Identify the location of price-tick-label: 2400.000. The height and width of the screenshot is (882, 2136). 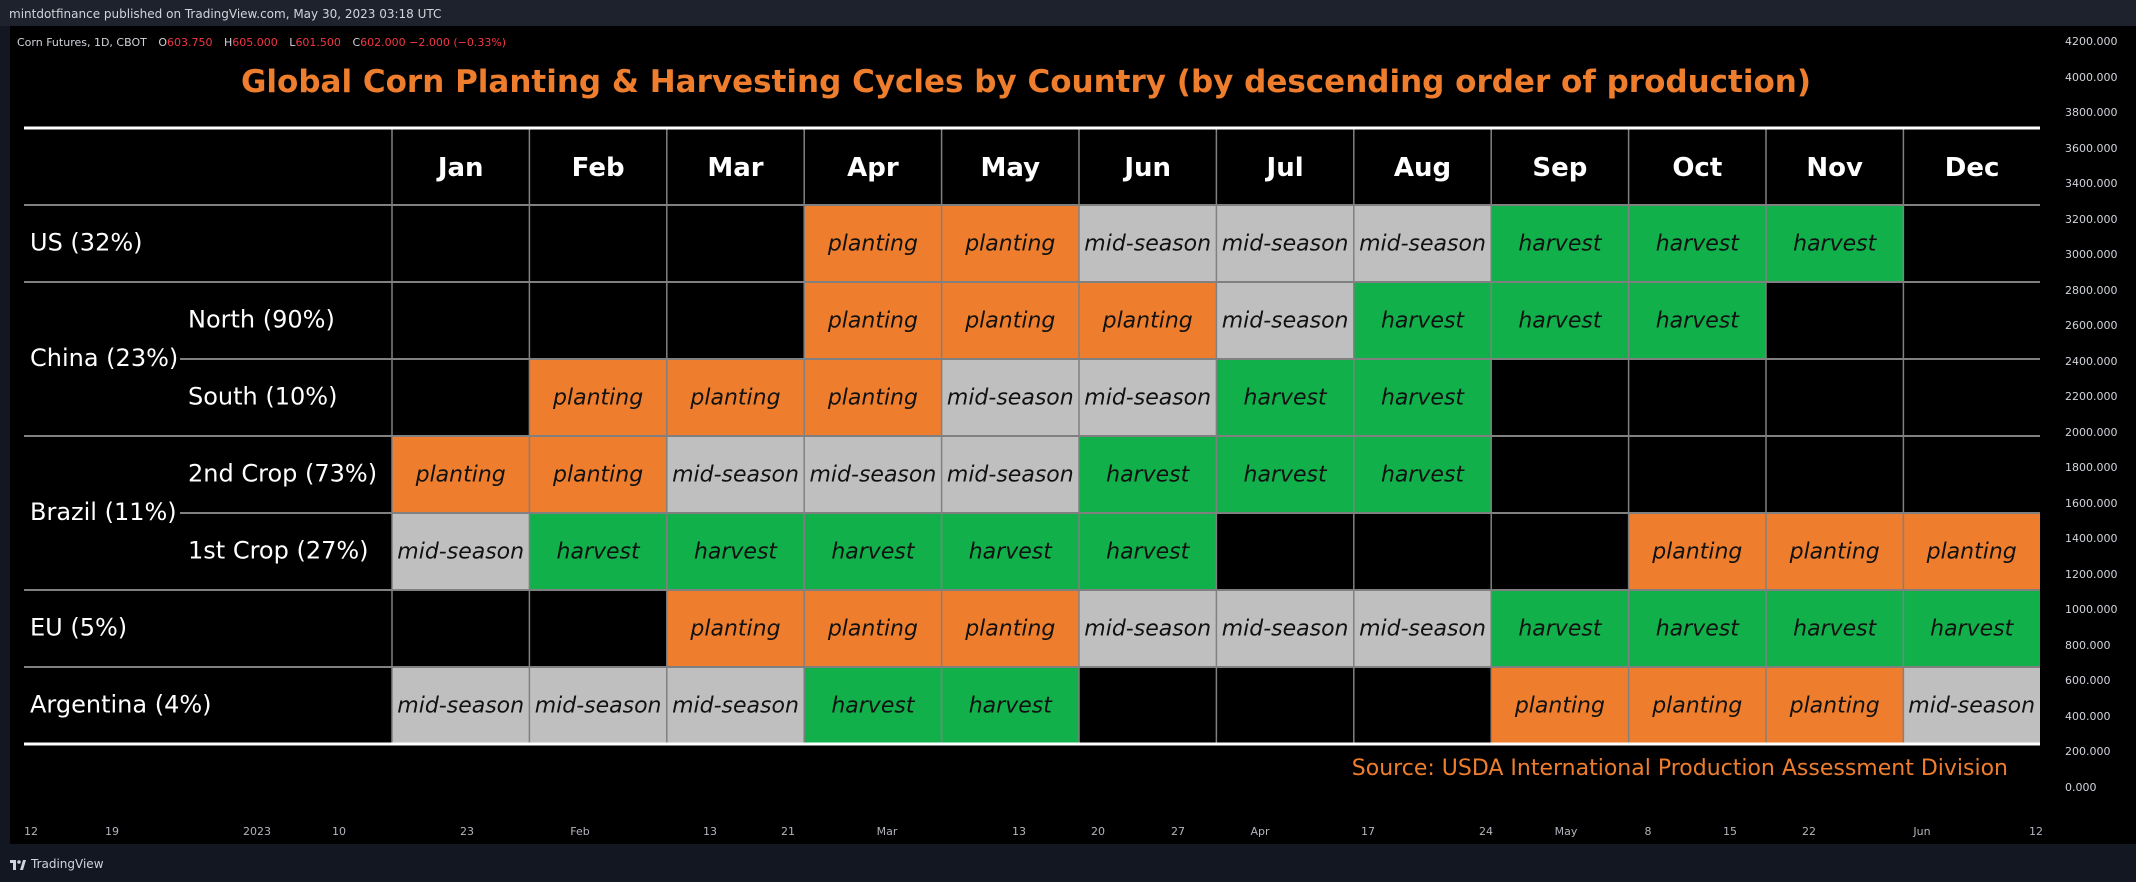
(2091, 361).